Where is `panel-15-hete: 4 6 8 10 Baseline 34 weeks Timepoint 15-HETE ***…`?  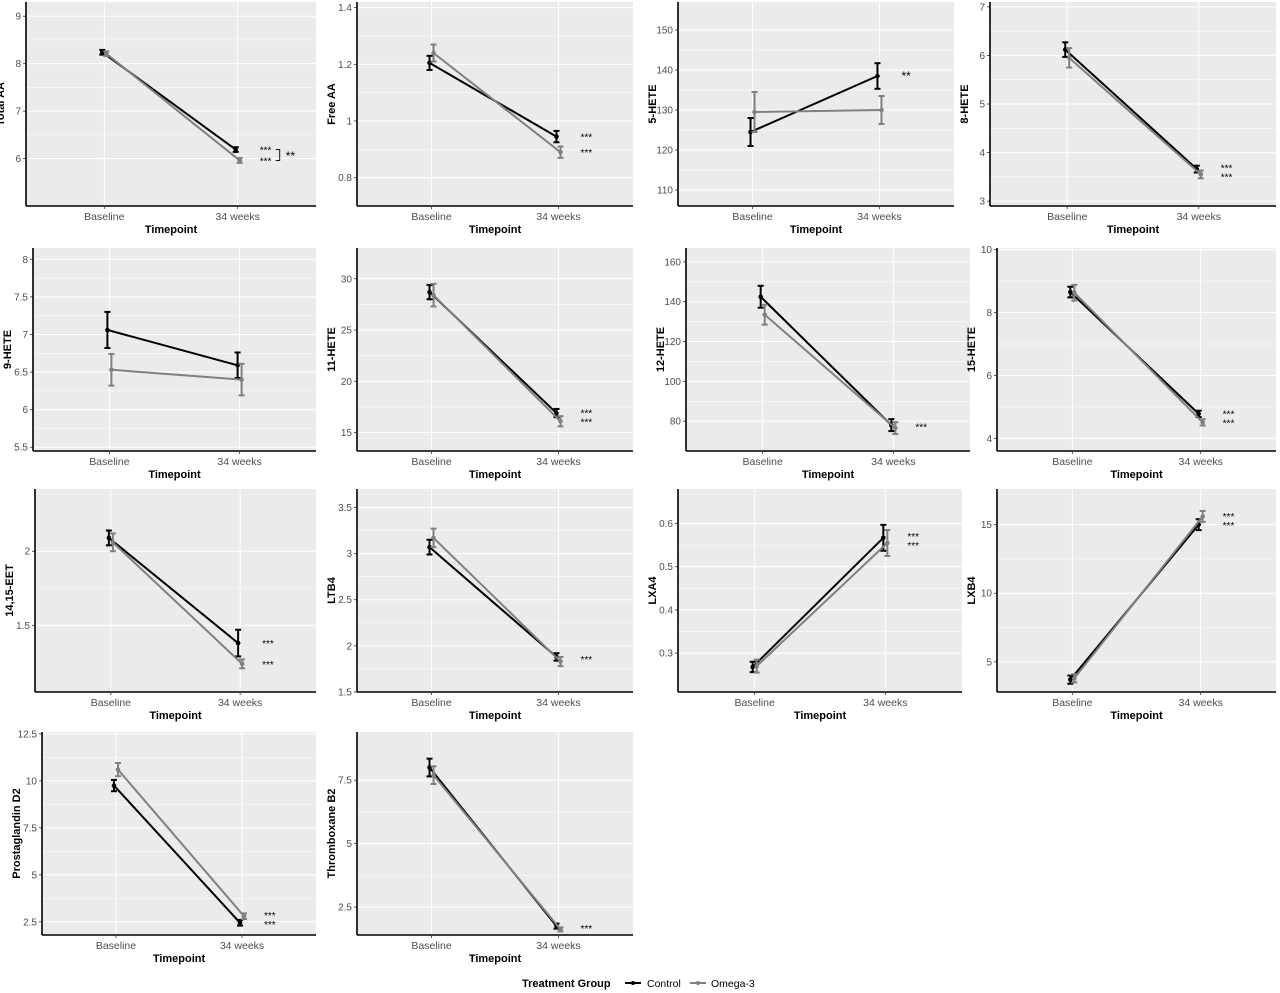
panel-15-hete: 4 6 8 10 Baseline 34 weeks Timepoint 15-HETE ***… is located at coordinates (1121, 363).